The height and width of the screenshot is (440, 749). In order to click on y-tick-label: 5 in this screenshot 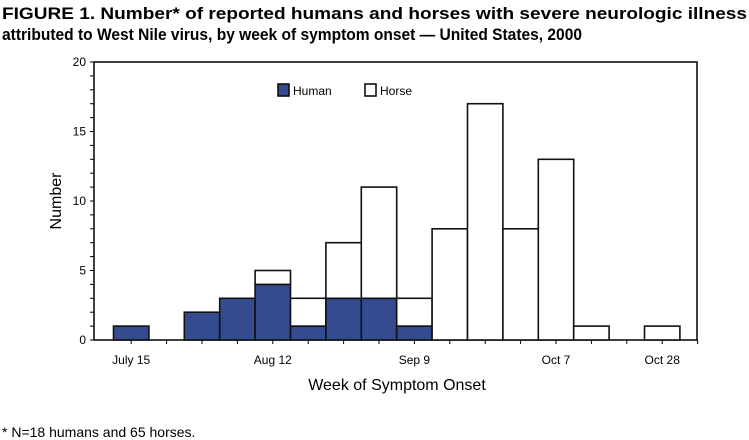, I will do `click(82, 271)`.